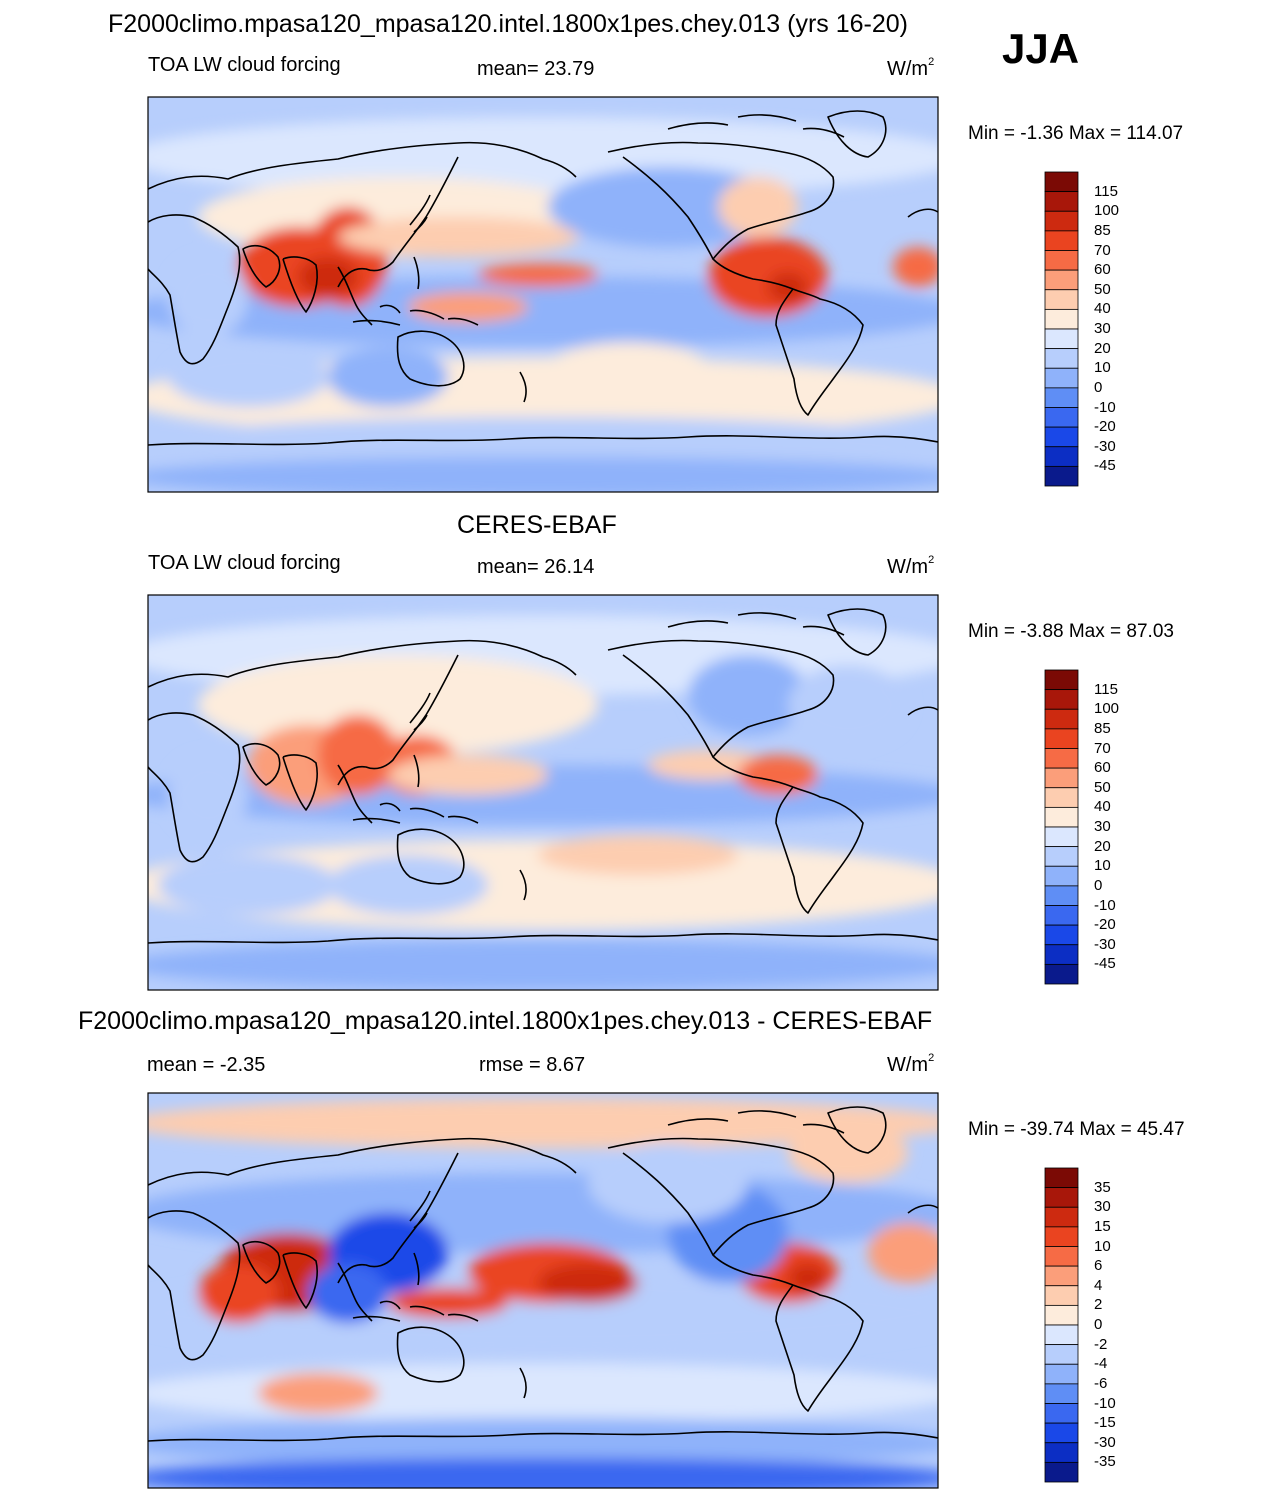 This screenshot has height=1494, width=1285. What do you see at coordinates (911, 68) in the screenshot?
I see `panel1-units: W/m2` at bounding box center [911, 68].